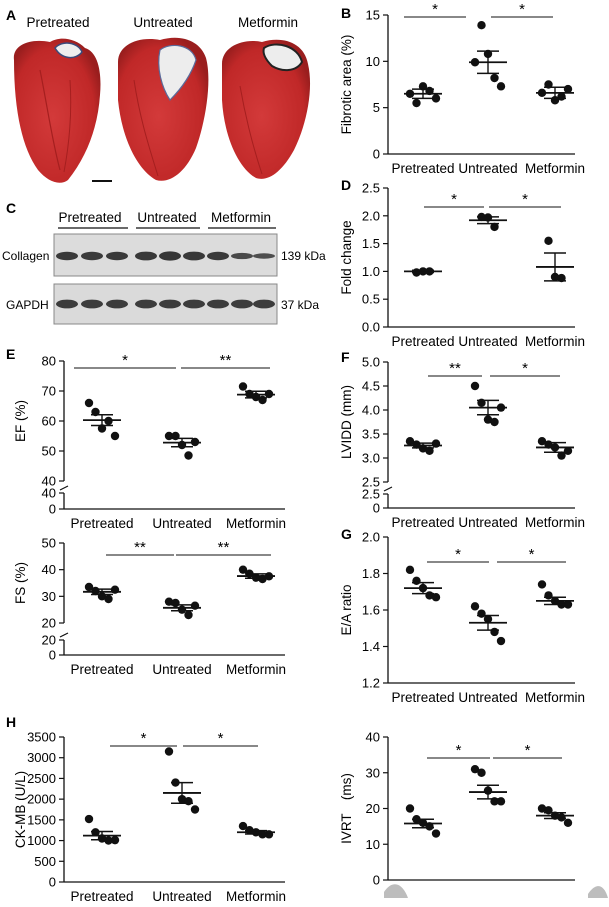  What do you see at coordinates (241, 217) in the screenshot?
I see `blot-group-label-metformin: Metformin` at bounding box center [241, 217].